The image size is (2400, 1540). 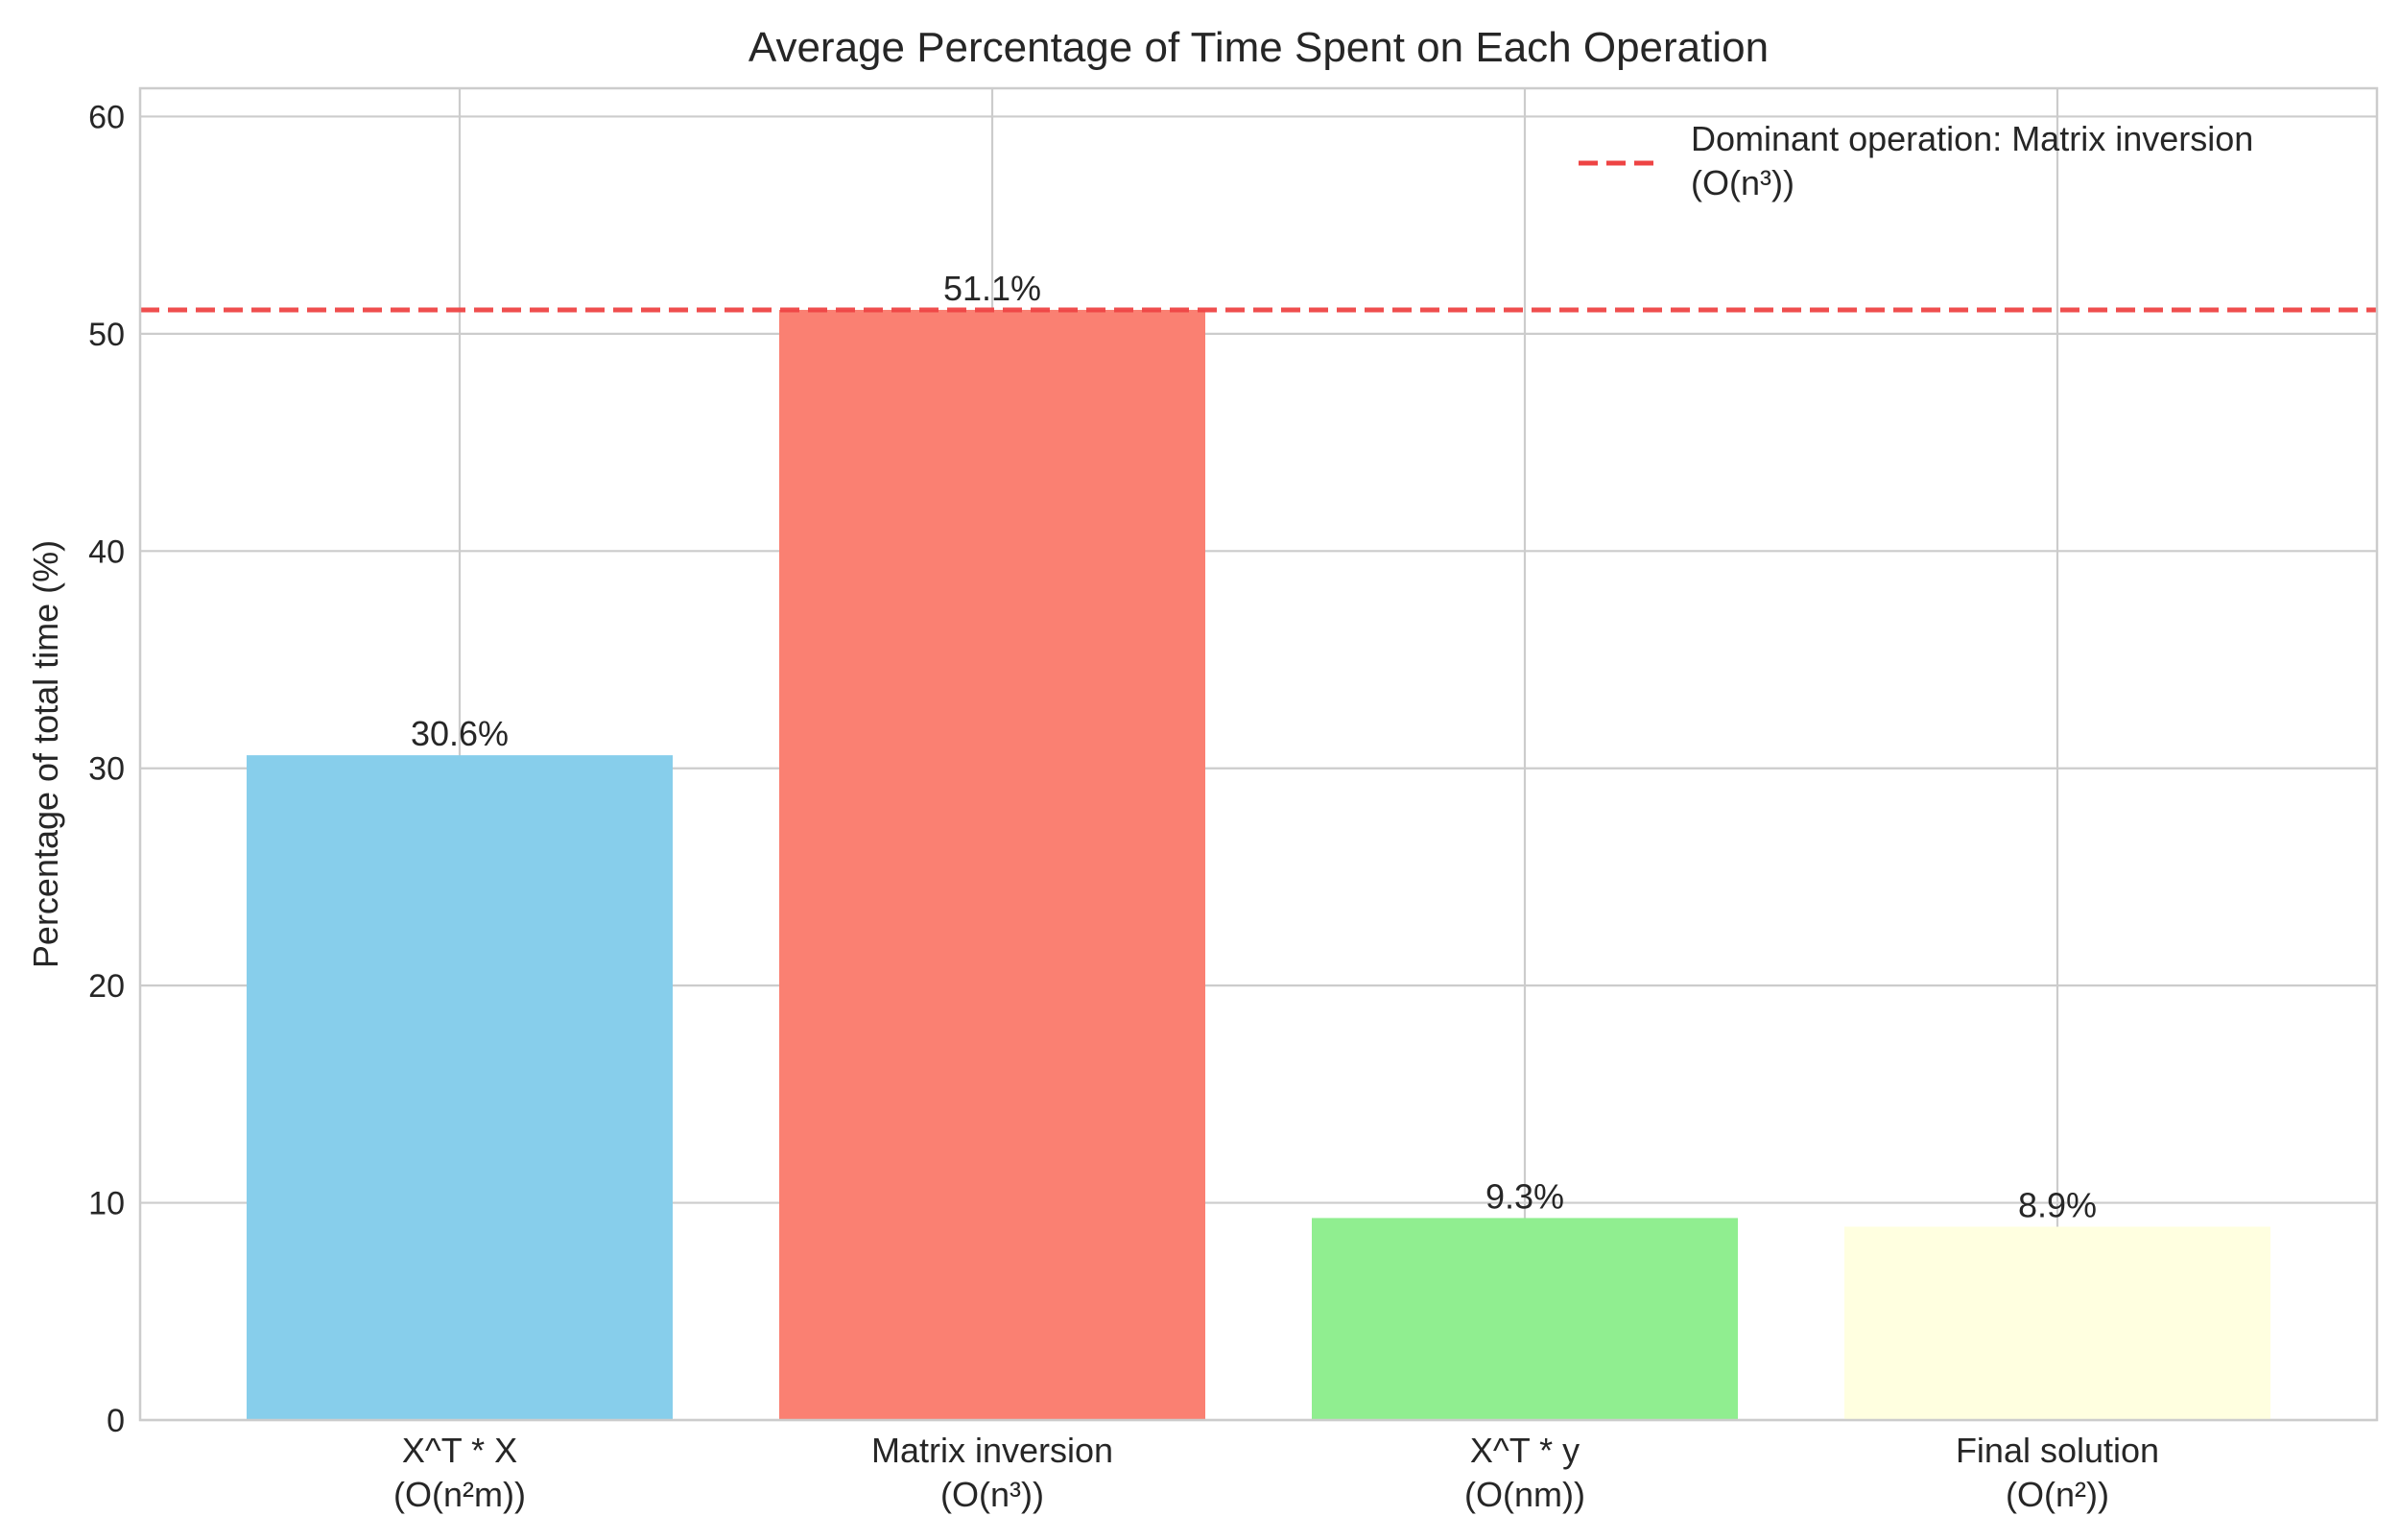 I want to click on y-tick-label-1: 10, so click(x=106, y=1204).